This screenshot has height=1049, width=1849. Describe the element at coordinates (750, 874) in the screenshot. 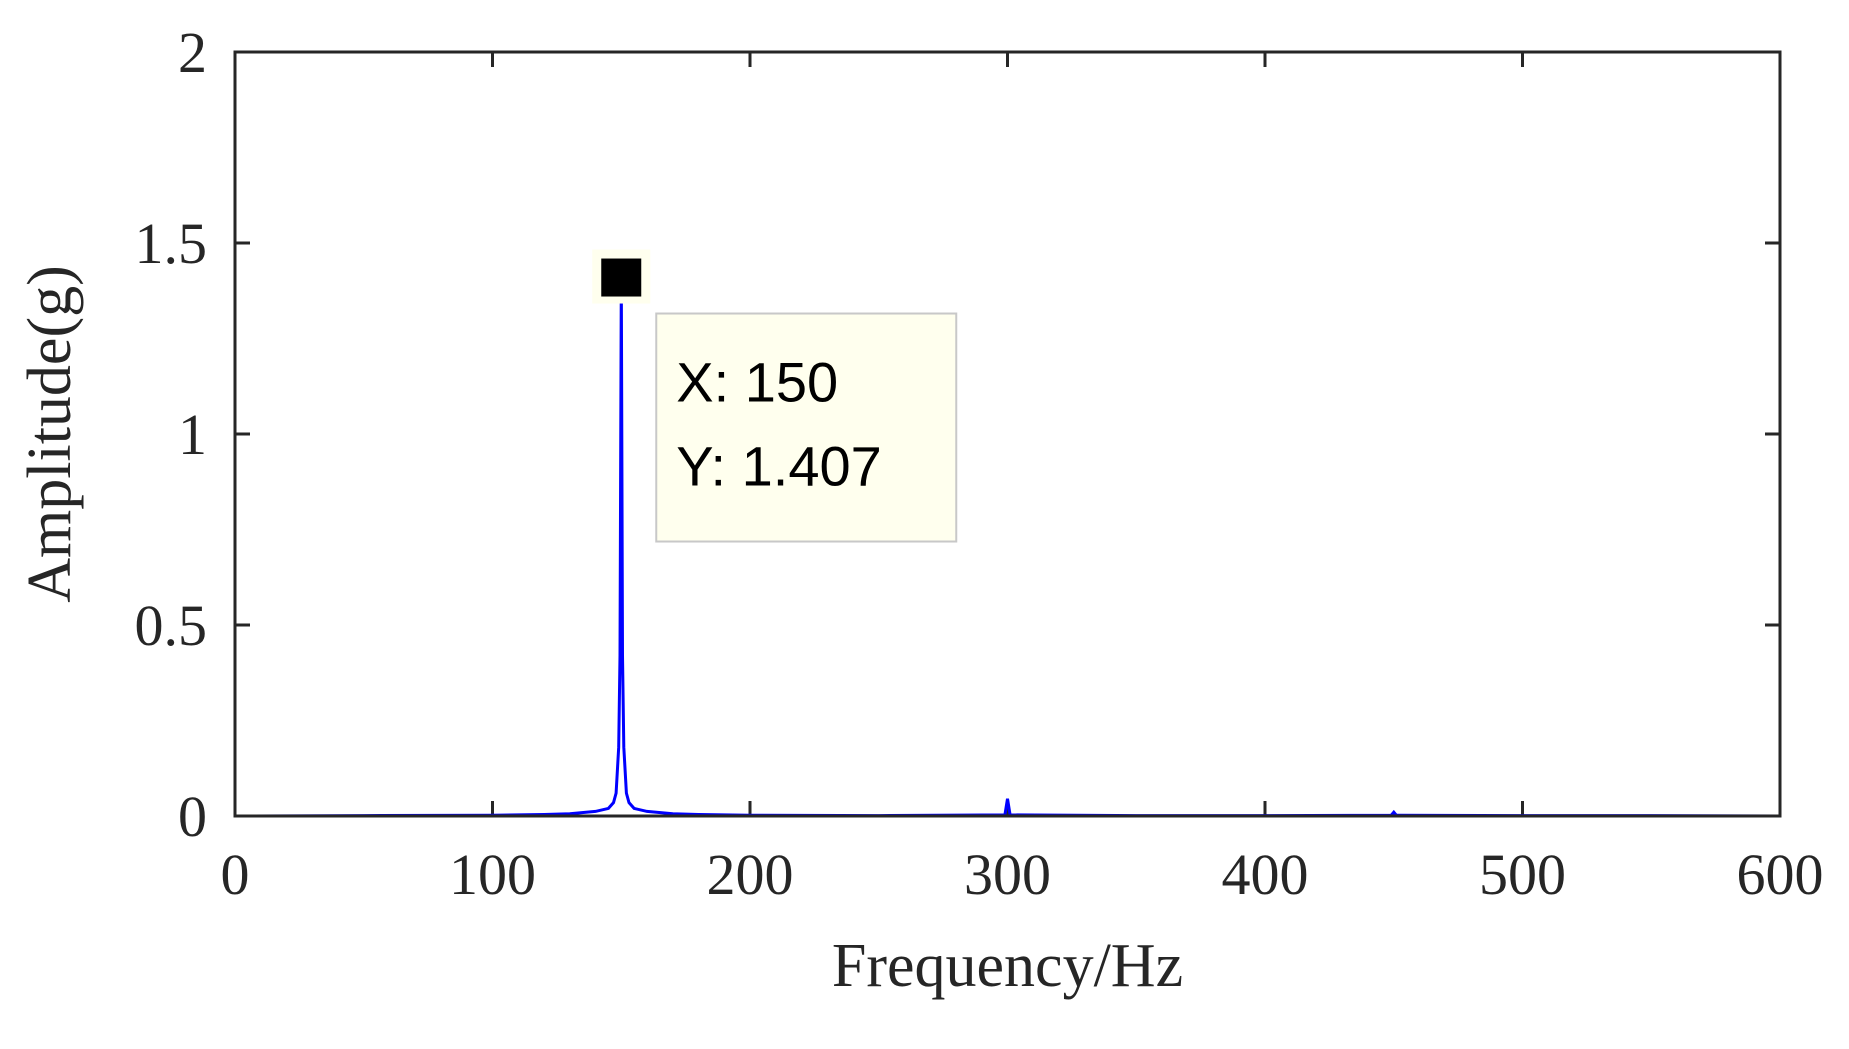

I see `x-tick-label: 200` at that location.